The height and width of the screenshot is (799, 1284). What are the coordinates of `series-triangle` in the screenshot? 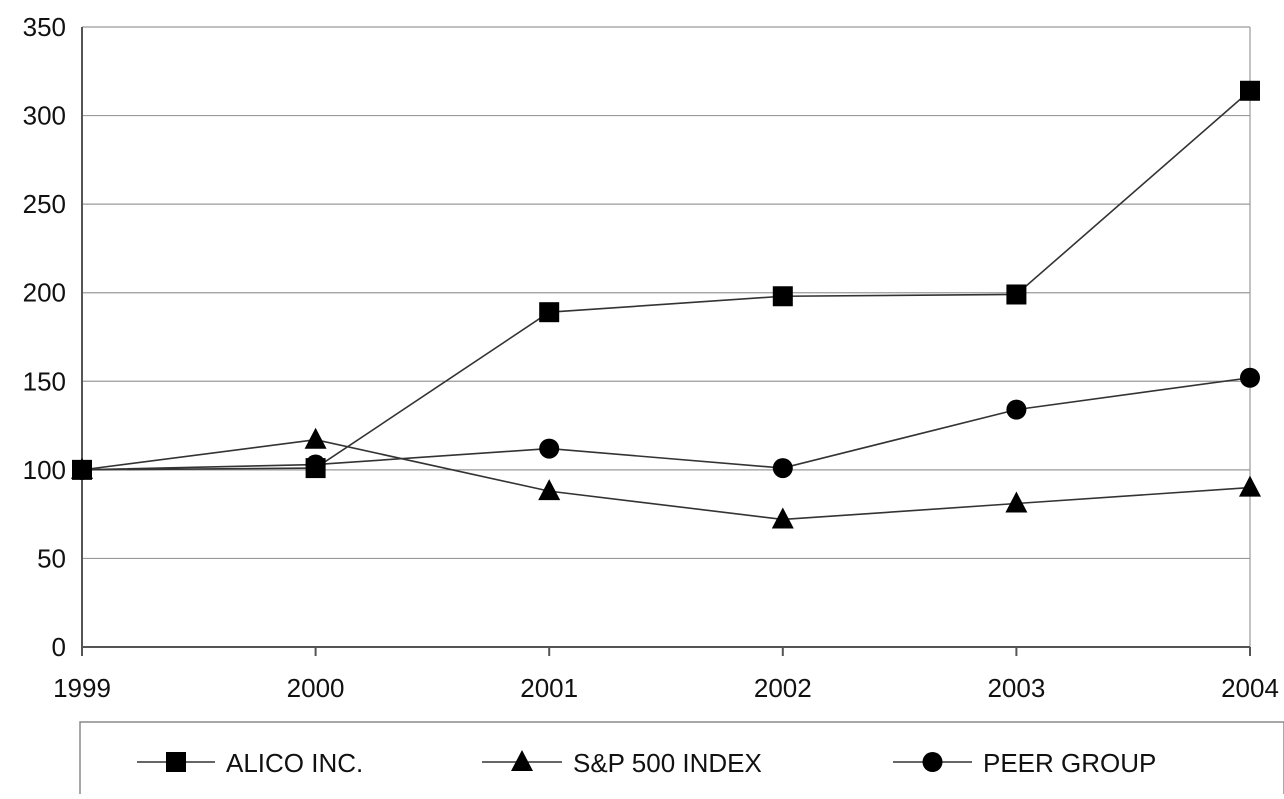 It's located at (666, 478).